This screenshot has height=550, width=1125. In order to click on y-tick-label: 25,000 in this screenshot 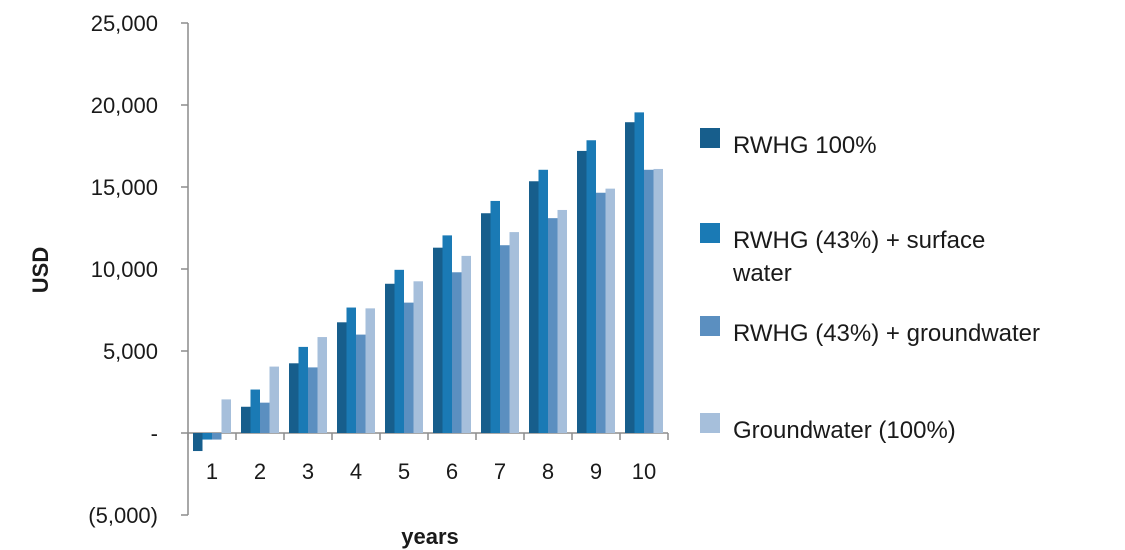, I will do `click(124, 23)`.